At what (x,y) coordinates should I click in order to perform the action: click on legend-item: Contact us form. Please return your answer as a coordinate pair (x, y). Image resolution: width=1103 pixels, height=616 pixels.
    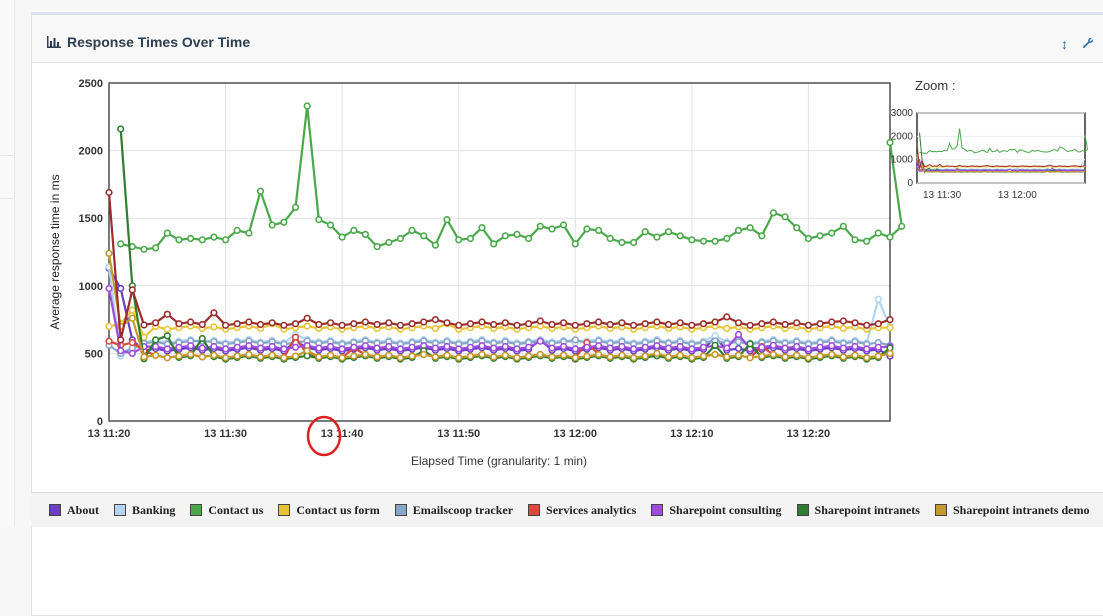
    Looking at the image, I should click on (329, 510).